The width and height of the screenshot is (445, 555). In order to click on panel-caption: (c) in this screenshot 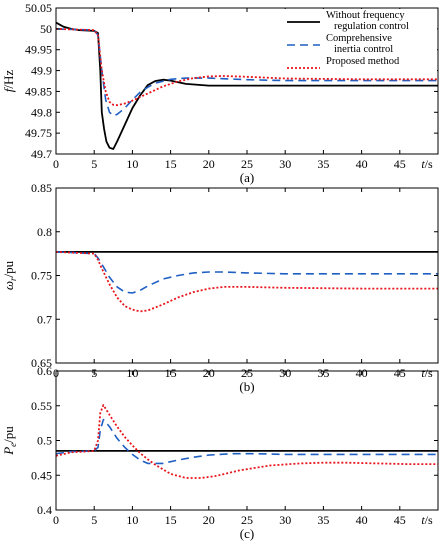, I will do `click(247, 533)`.